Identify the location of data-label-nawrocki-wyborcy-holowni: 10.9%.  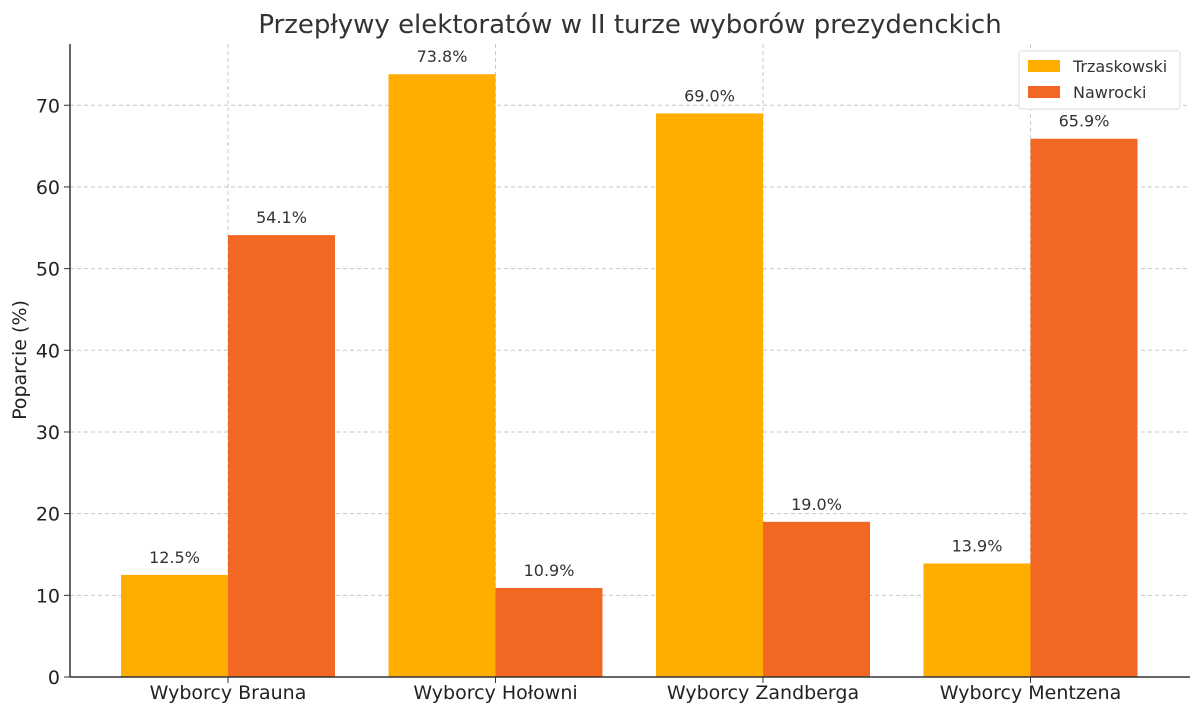
(549, 570).